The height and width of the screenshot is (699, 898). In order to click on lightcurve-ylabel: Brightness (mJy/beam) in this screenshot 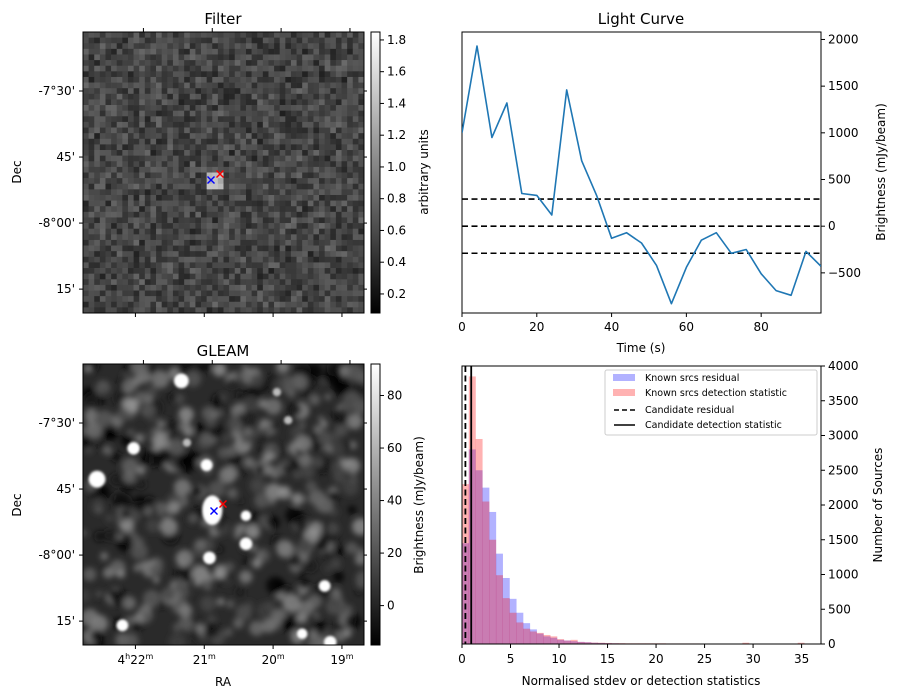, I will do `click(881, 172)`.